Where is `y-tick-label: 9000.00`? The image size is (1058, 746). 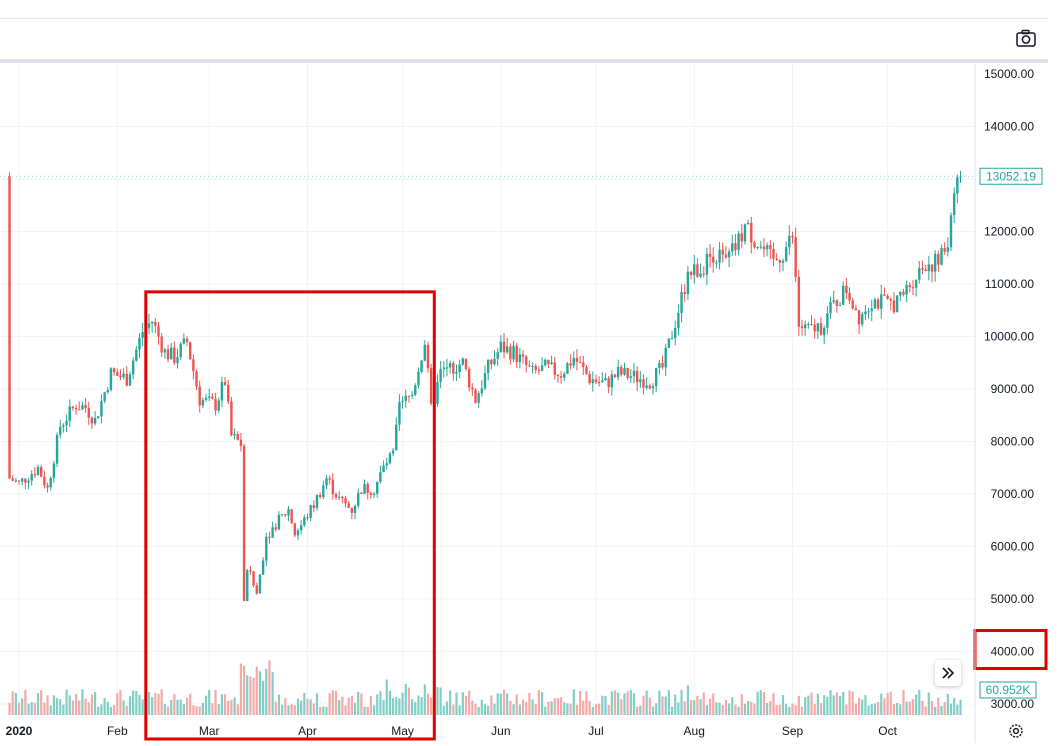
y-tick-label: 9000.00 is located at coordinates (1013, 389).